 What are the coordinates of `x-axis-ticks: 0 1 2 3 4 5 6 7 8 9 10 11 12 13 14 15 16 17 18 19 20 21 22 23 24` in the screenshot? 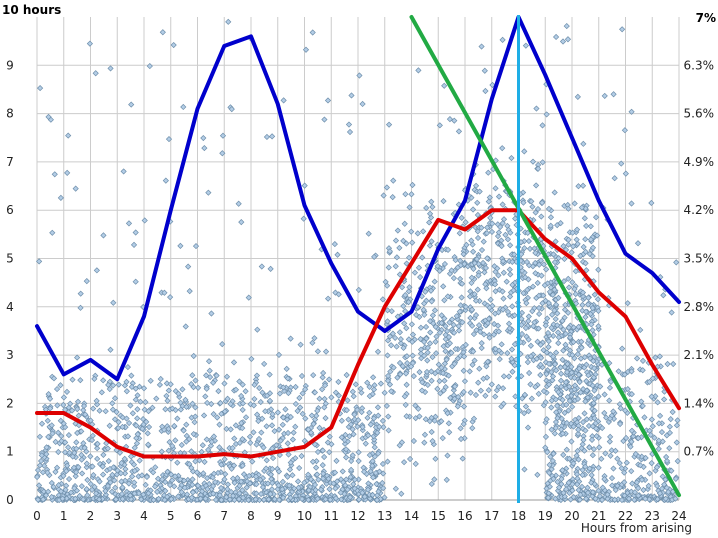 It's located at (359, 516).